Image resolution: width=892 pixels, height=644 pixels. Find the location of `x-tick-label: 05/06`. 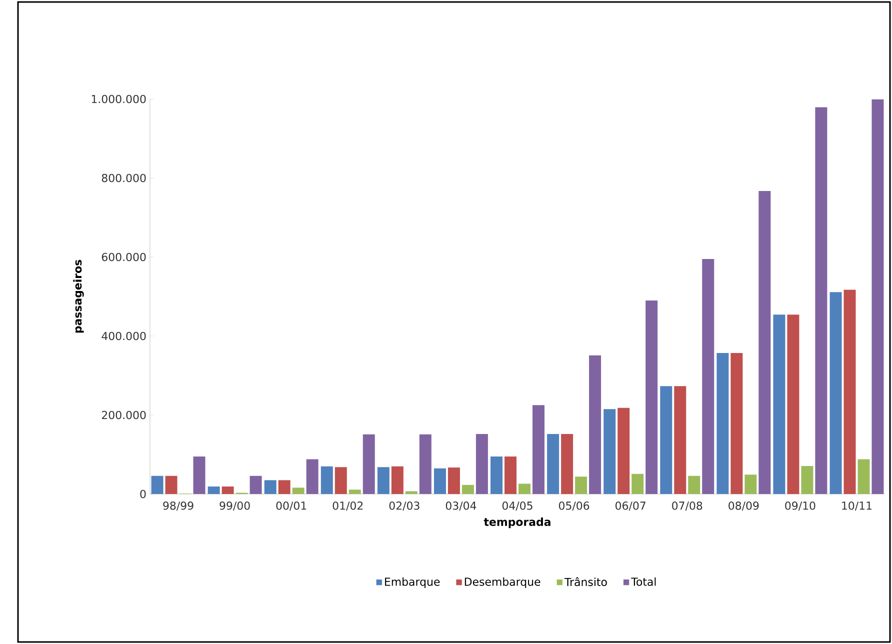

x-tick-label: 05/06 is located at coordinates (574, 506).